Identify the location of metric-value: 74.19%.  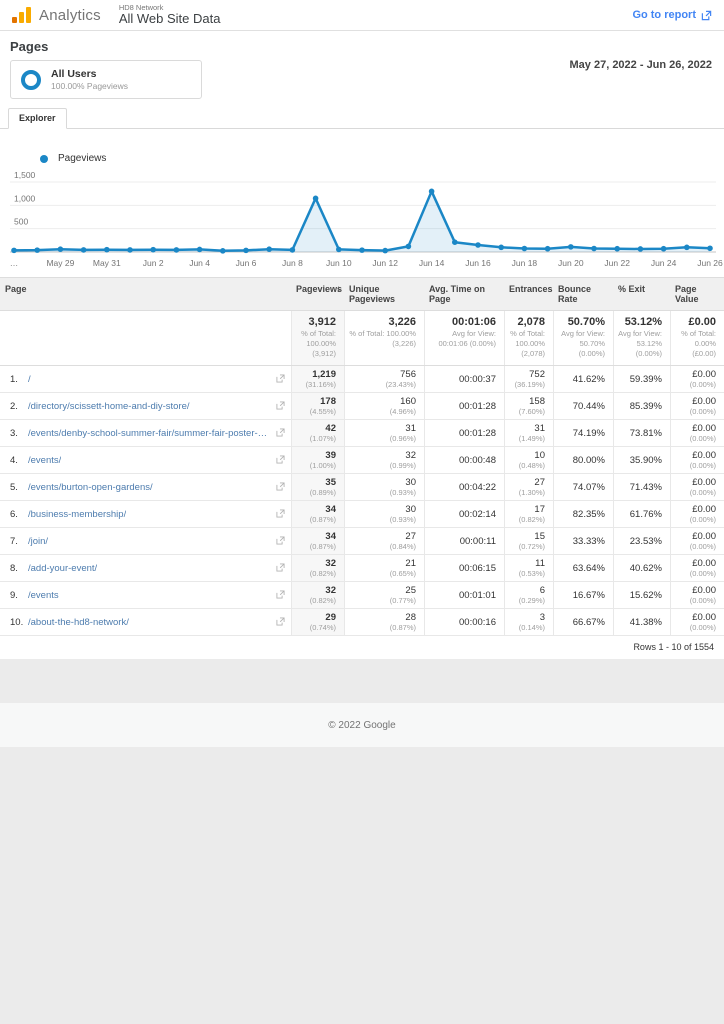
(588, 433).